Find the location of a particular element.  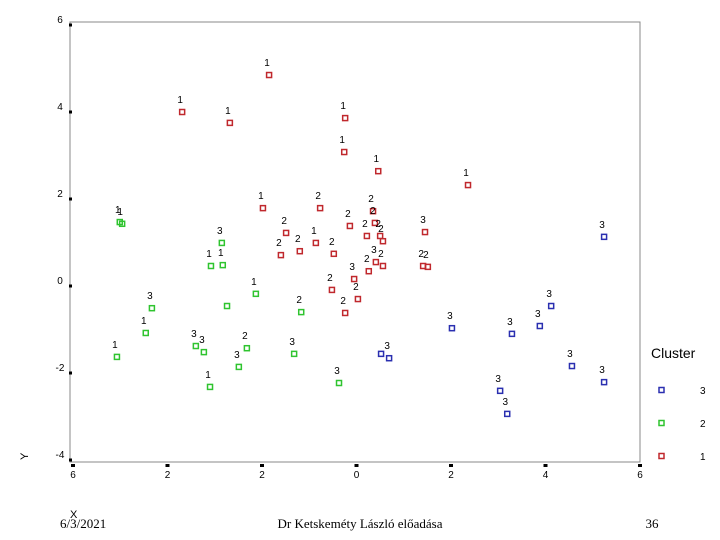

x-tick-label: 6 is located at coordinates (640, 475).